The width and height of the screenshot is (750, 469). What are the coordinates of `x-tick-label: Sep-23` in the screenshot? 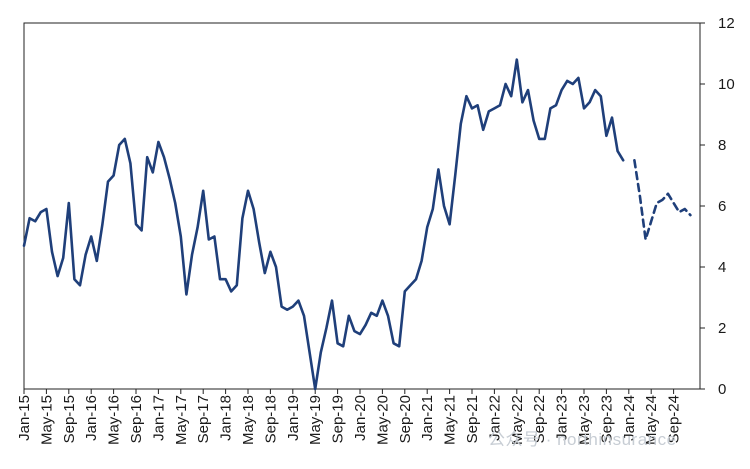 It's located at (606, 419).